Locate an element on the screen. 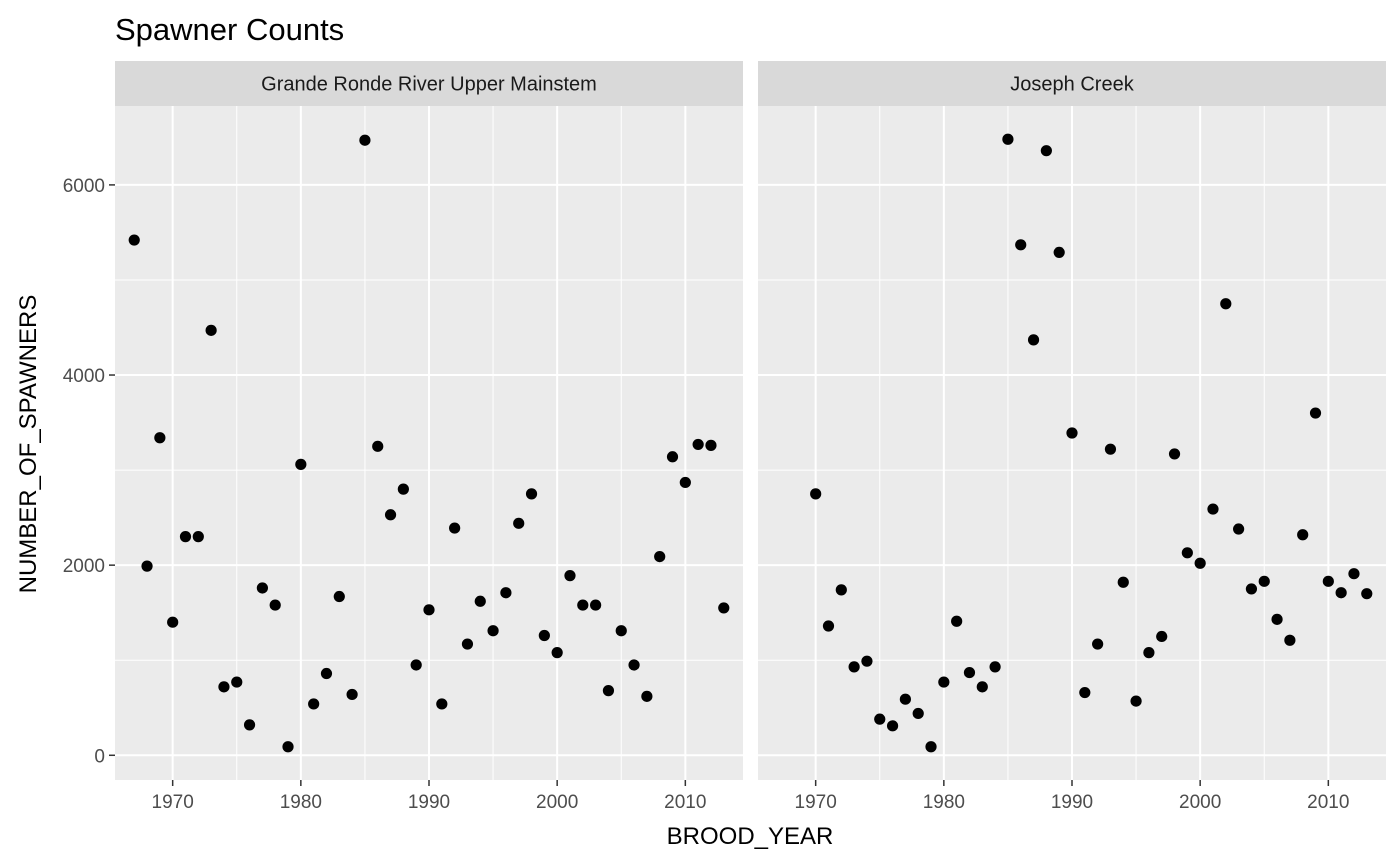  y-tick-label: 6000 is located at coordinates (84, 186).